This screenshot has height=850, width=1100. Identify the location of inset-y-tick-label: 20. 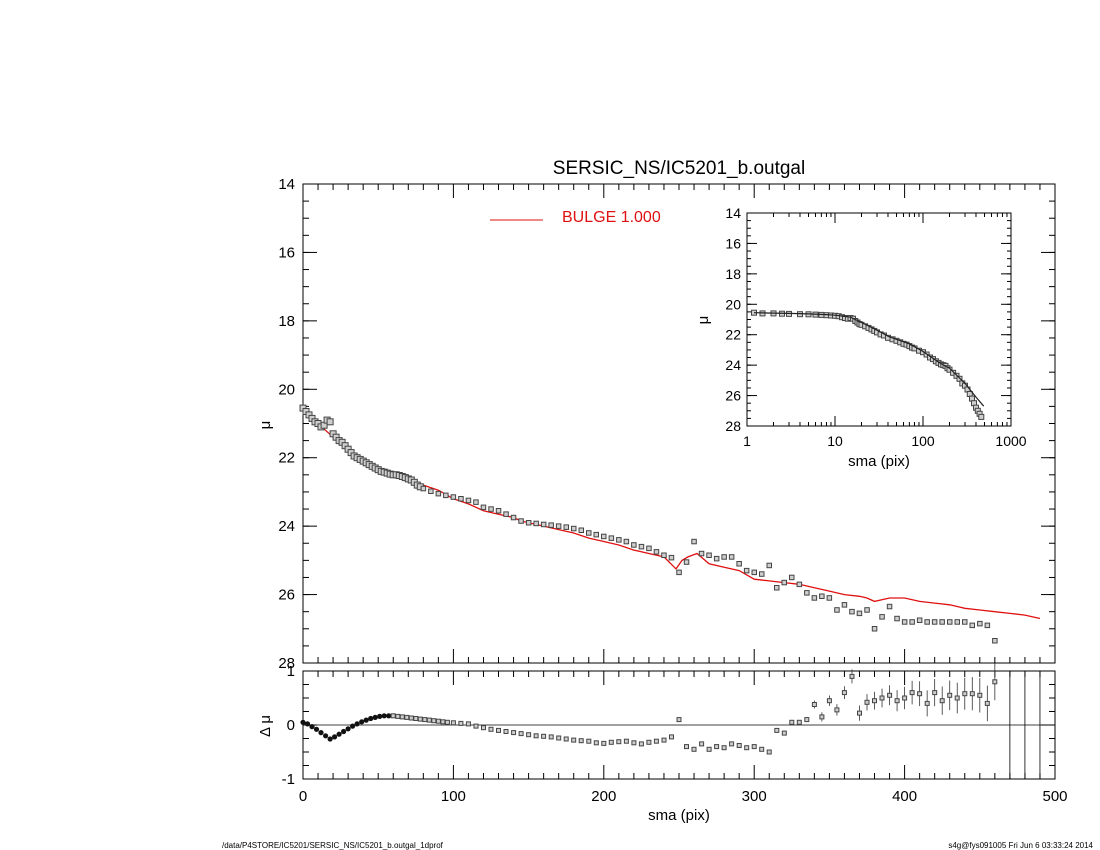
(733, 304).